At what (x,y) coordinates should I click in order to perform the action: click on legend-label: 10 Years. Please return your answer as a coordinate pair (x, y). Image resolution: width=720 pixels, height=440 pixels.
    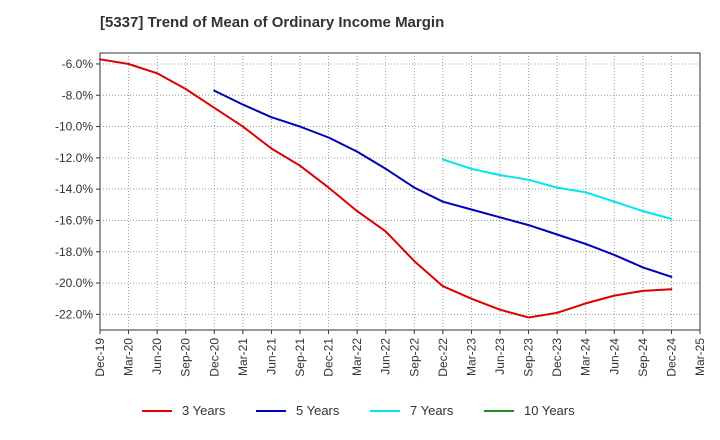
    Looking at the image, I should click on (549, 410).